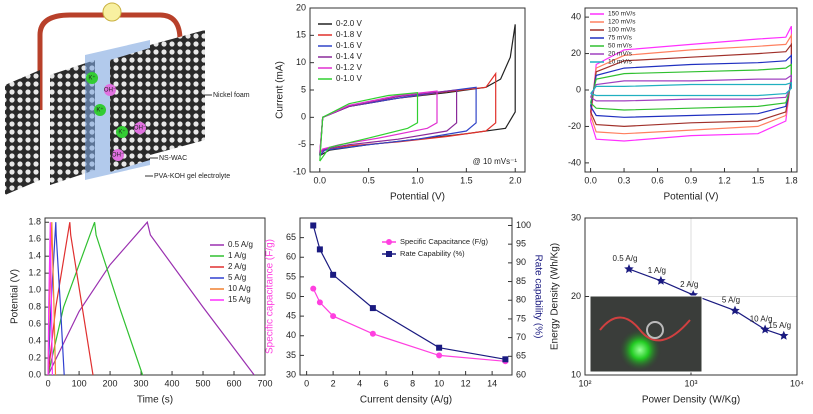  I want to click on x-tick-label: 0.6, so click(657, 180).